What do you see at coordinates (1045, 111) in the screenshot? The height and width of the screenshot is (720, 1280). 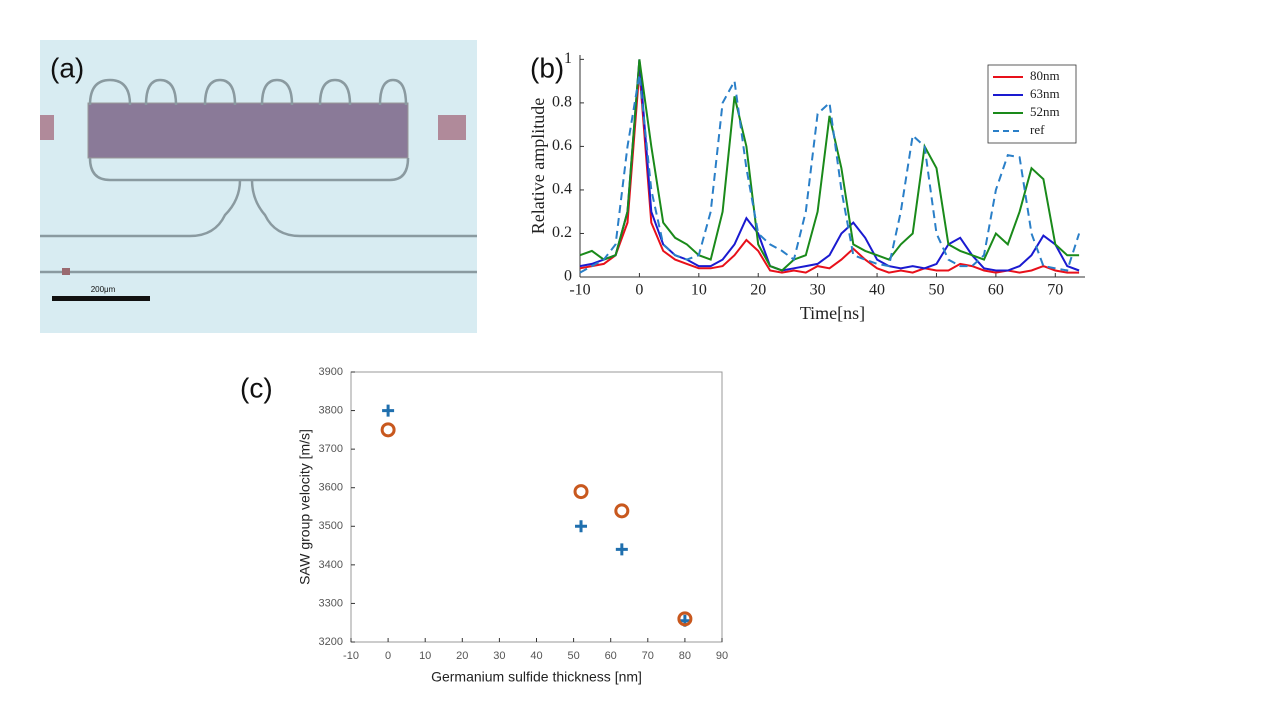 I see `legend-label: 52nm` at bounding box center [1045, 111].